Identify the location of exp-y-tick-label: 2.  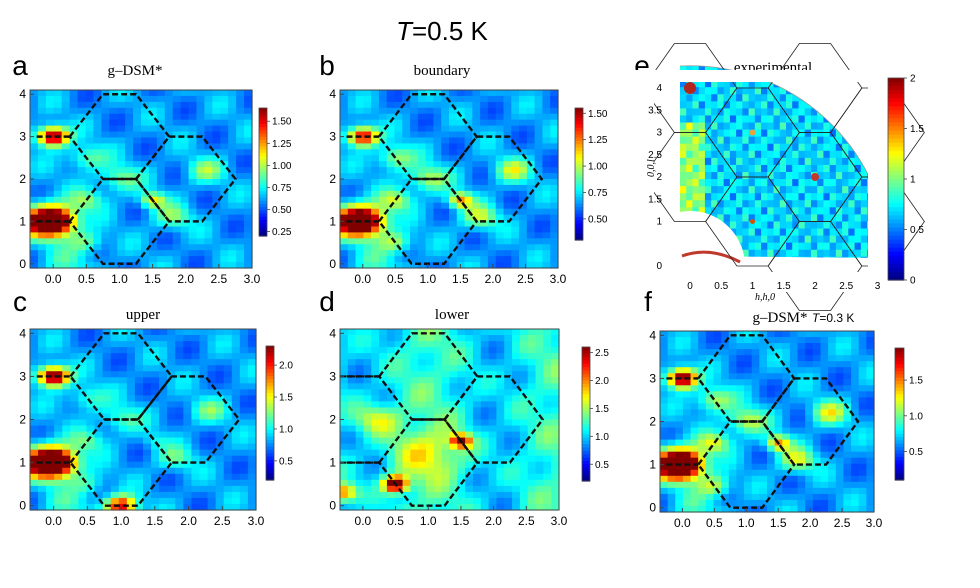
(659, 177).